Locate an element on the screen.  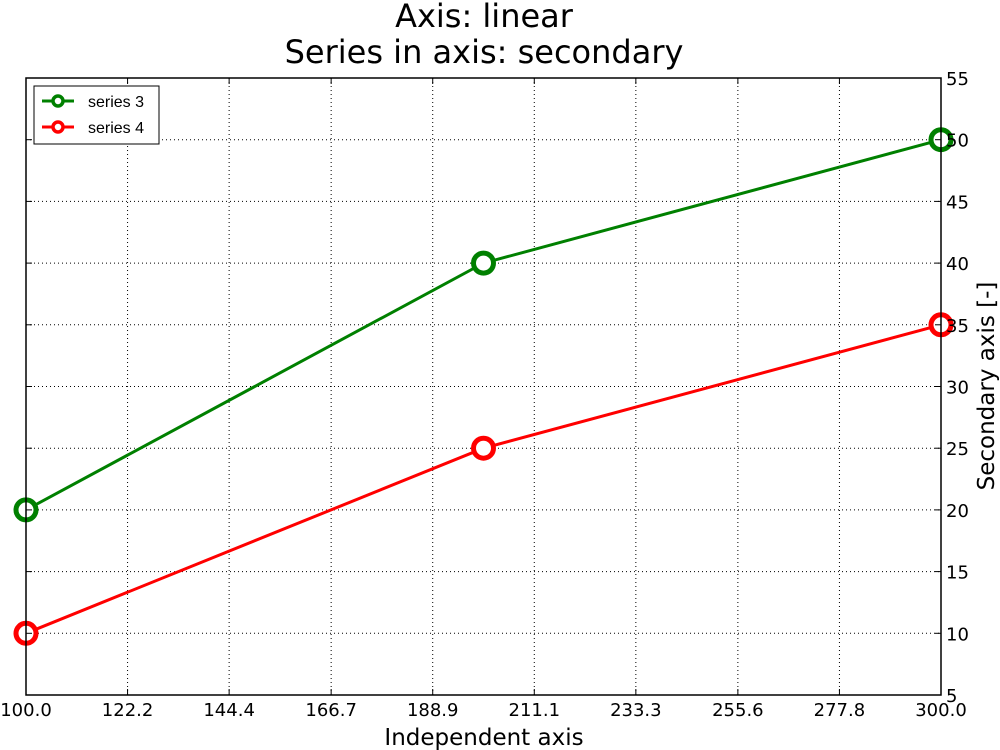
chart-title-line-1: Axis: linear is located at coordinates (484, 17).